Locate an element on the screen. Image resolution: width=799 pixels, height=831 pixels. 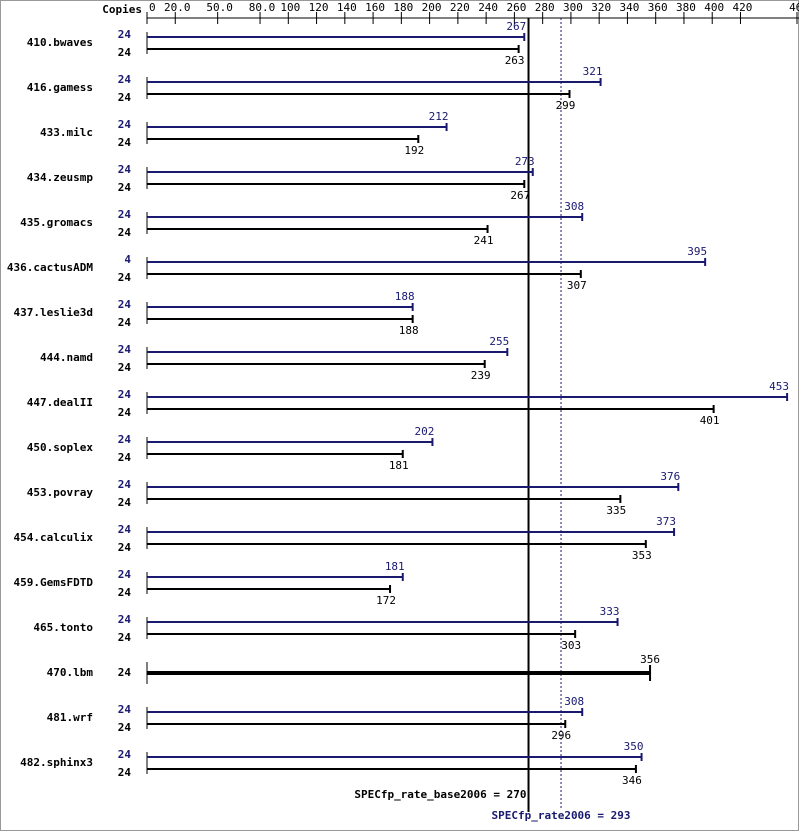
peak-value: 308 is located at coordinates (574, 701).